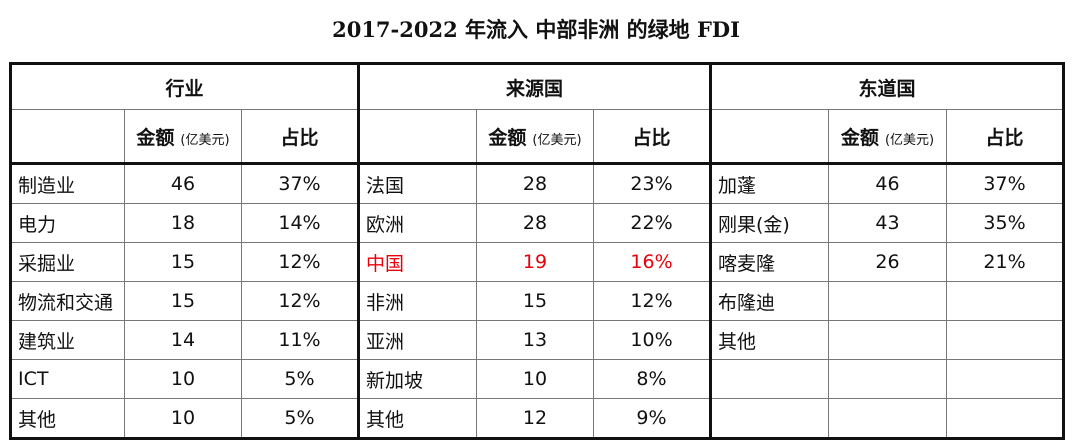  What do you see at coordinates (535, 301) in the screenshot?
I see `source-amount: 15` at bounding box center [535, 301].